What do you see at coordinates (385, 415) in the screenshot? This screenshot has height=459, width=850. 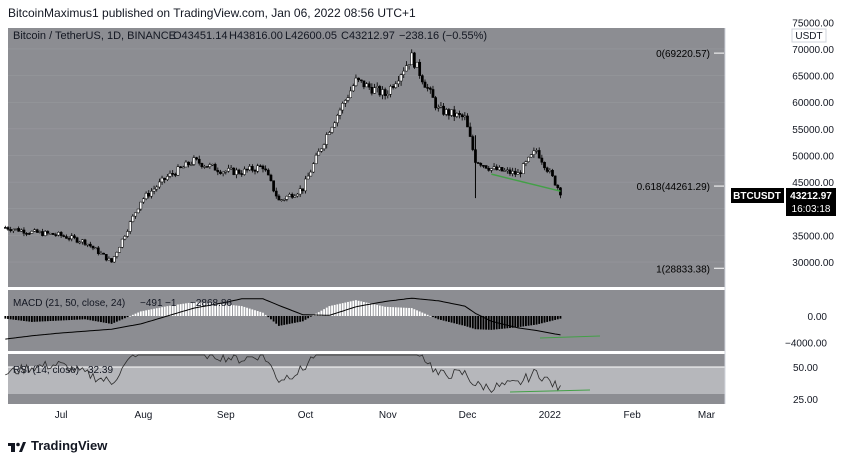 I see `time-axis: Jul Aug Sep Oct Nov Dec 2022 Feb Mar` at bounding box center [385, 415].